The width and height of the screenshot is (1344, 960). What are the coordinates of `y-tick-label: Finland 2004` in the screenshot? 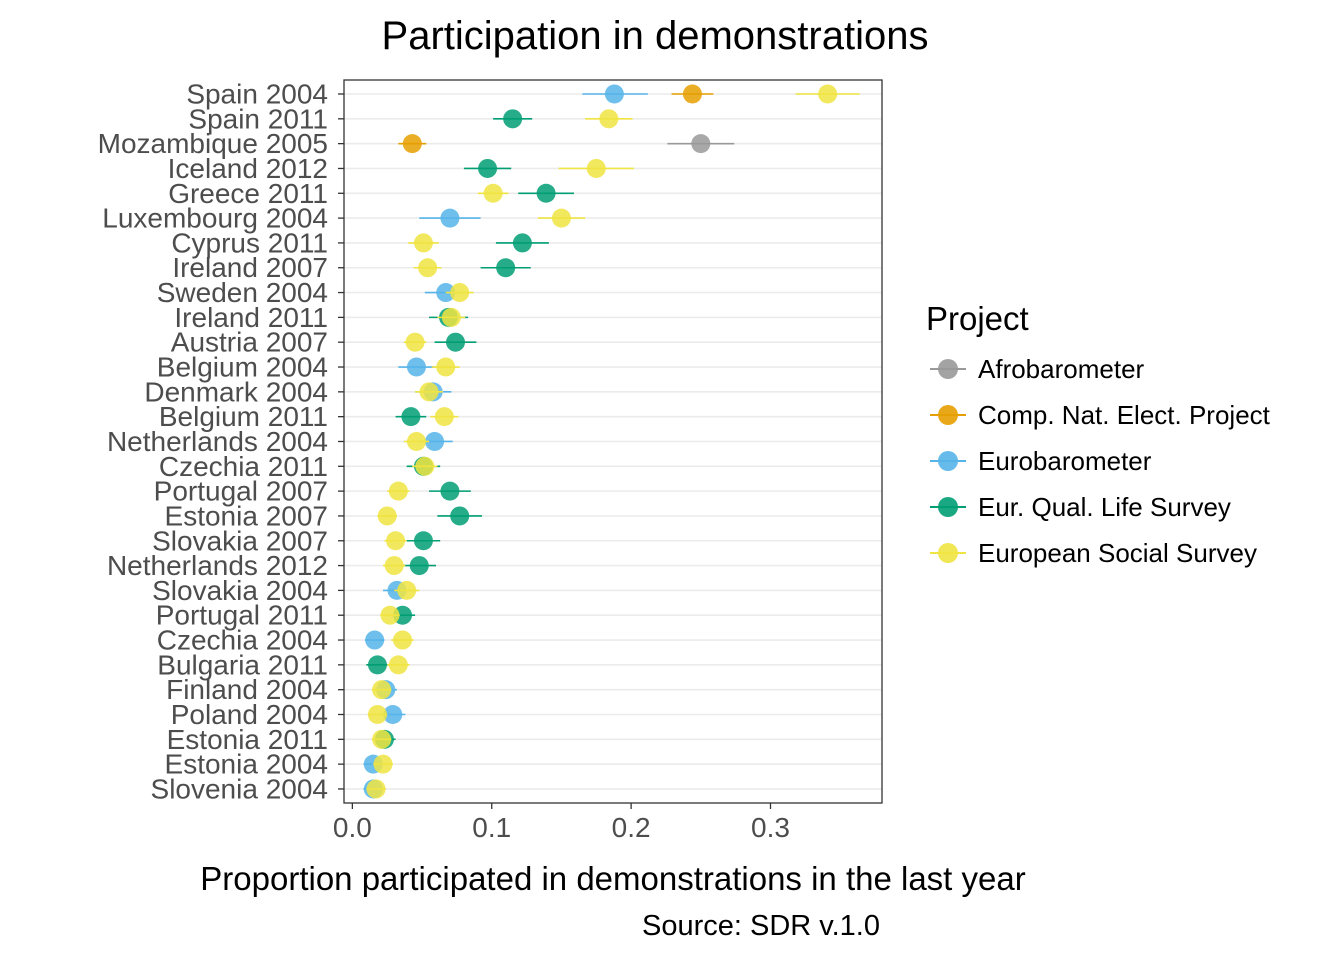 It's located at (247, 689).